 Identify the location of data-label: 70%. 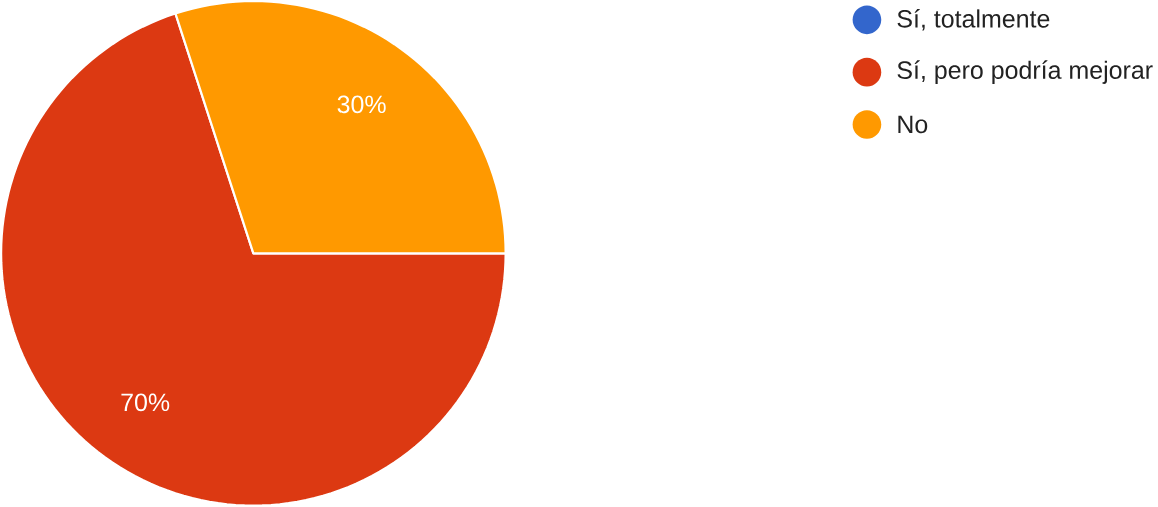
(145, 402).